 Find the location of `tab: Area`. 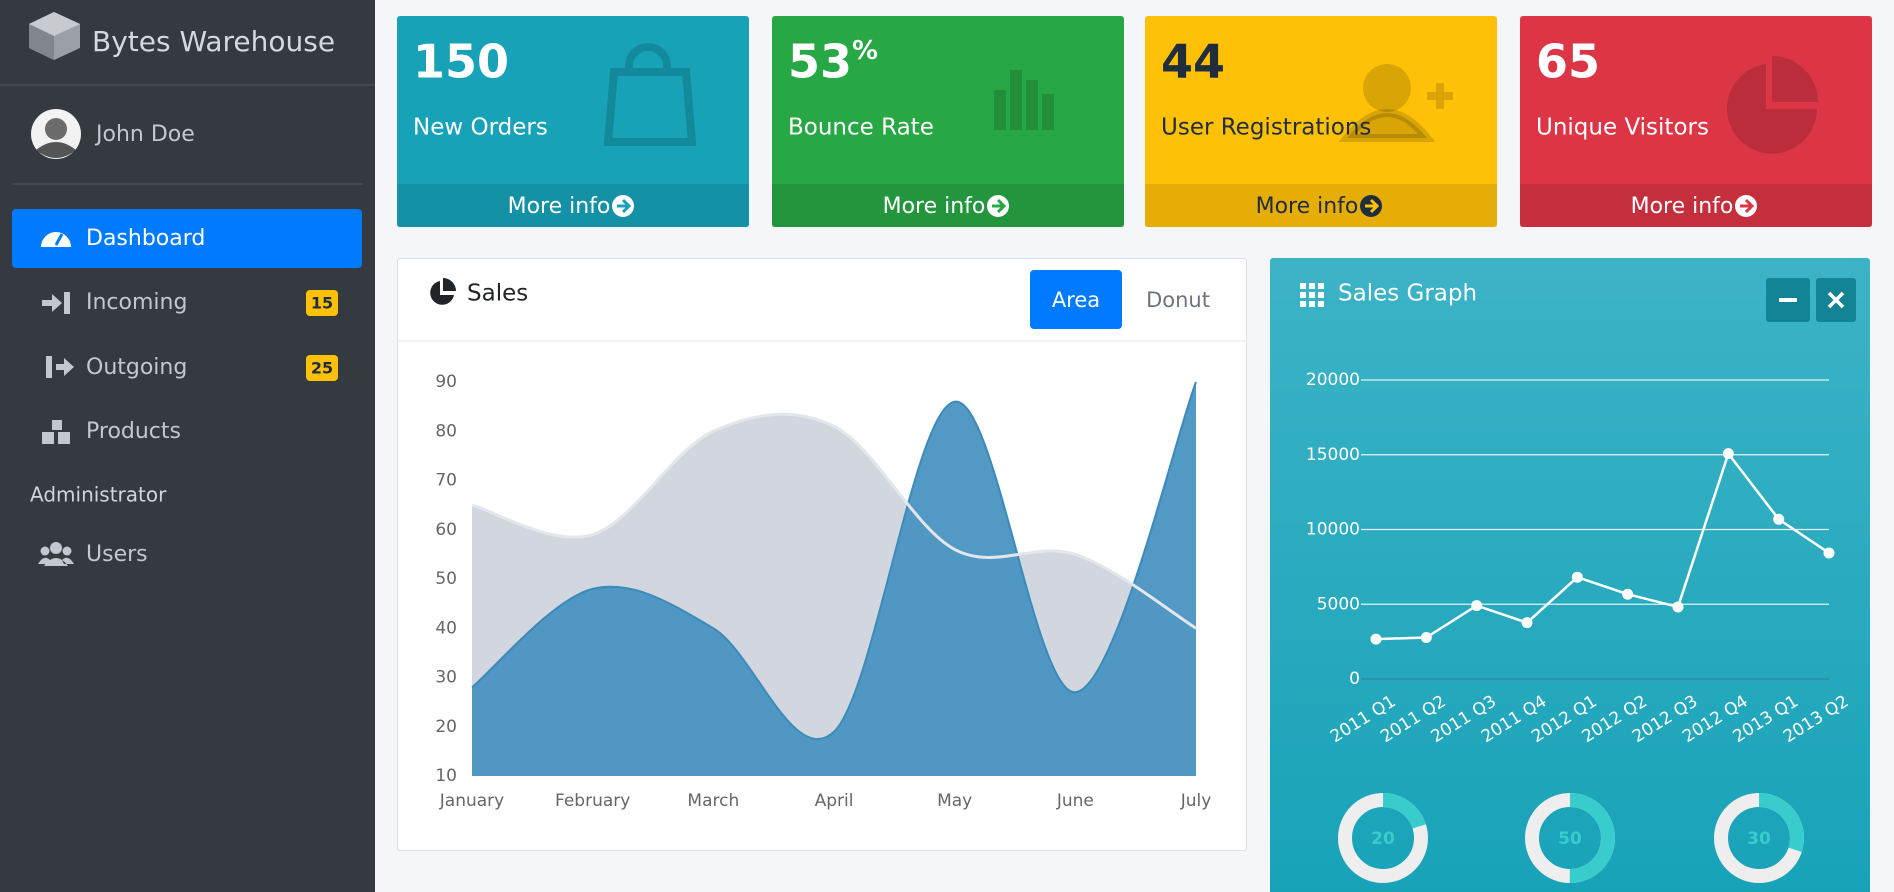

tab: Area is located at coordinates (1076, 300).